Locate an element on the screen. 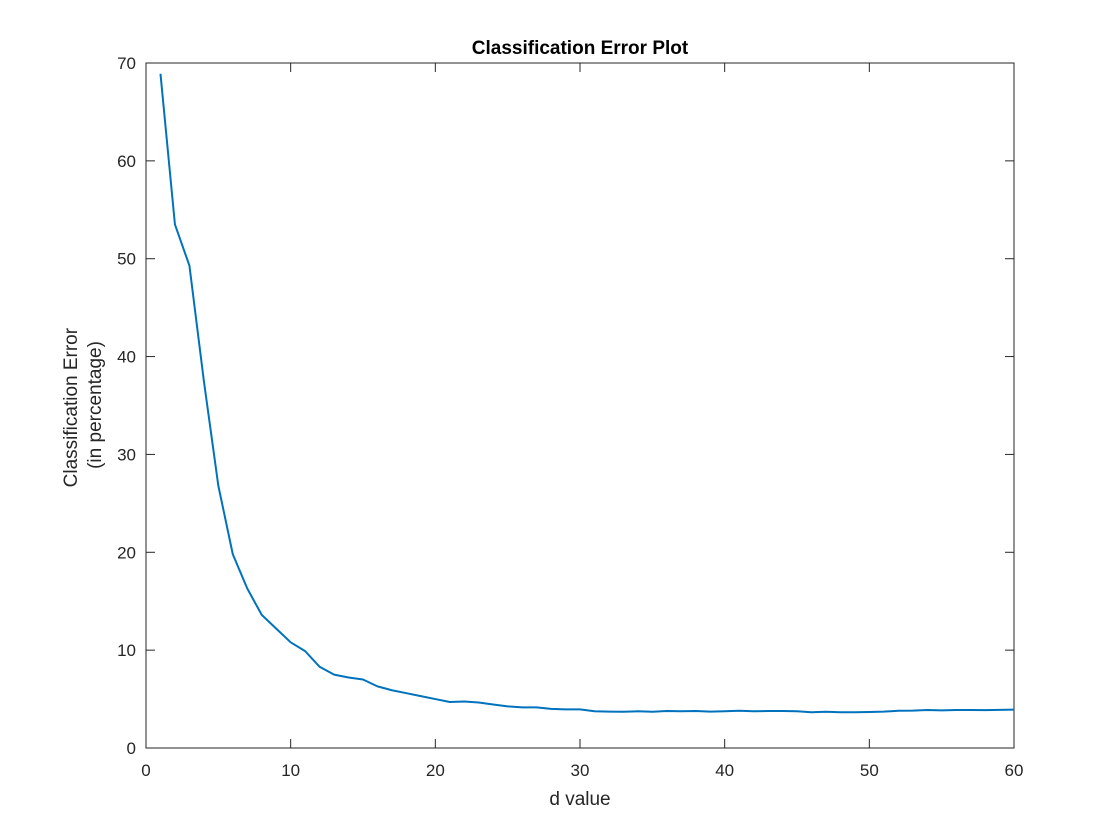  x-tick-label: 20 is located at coordinates (435, 770).